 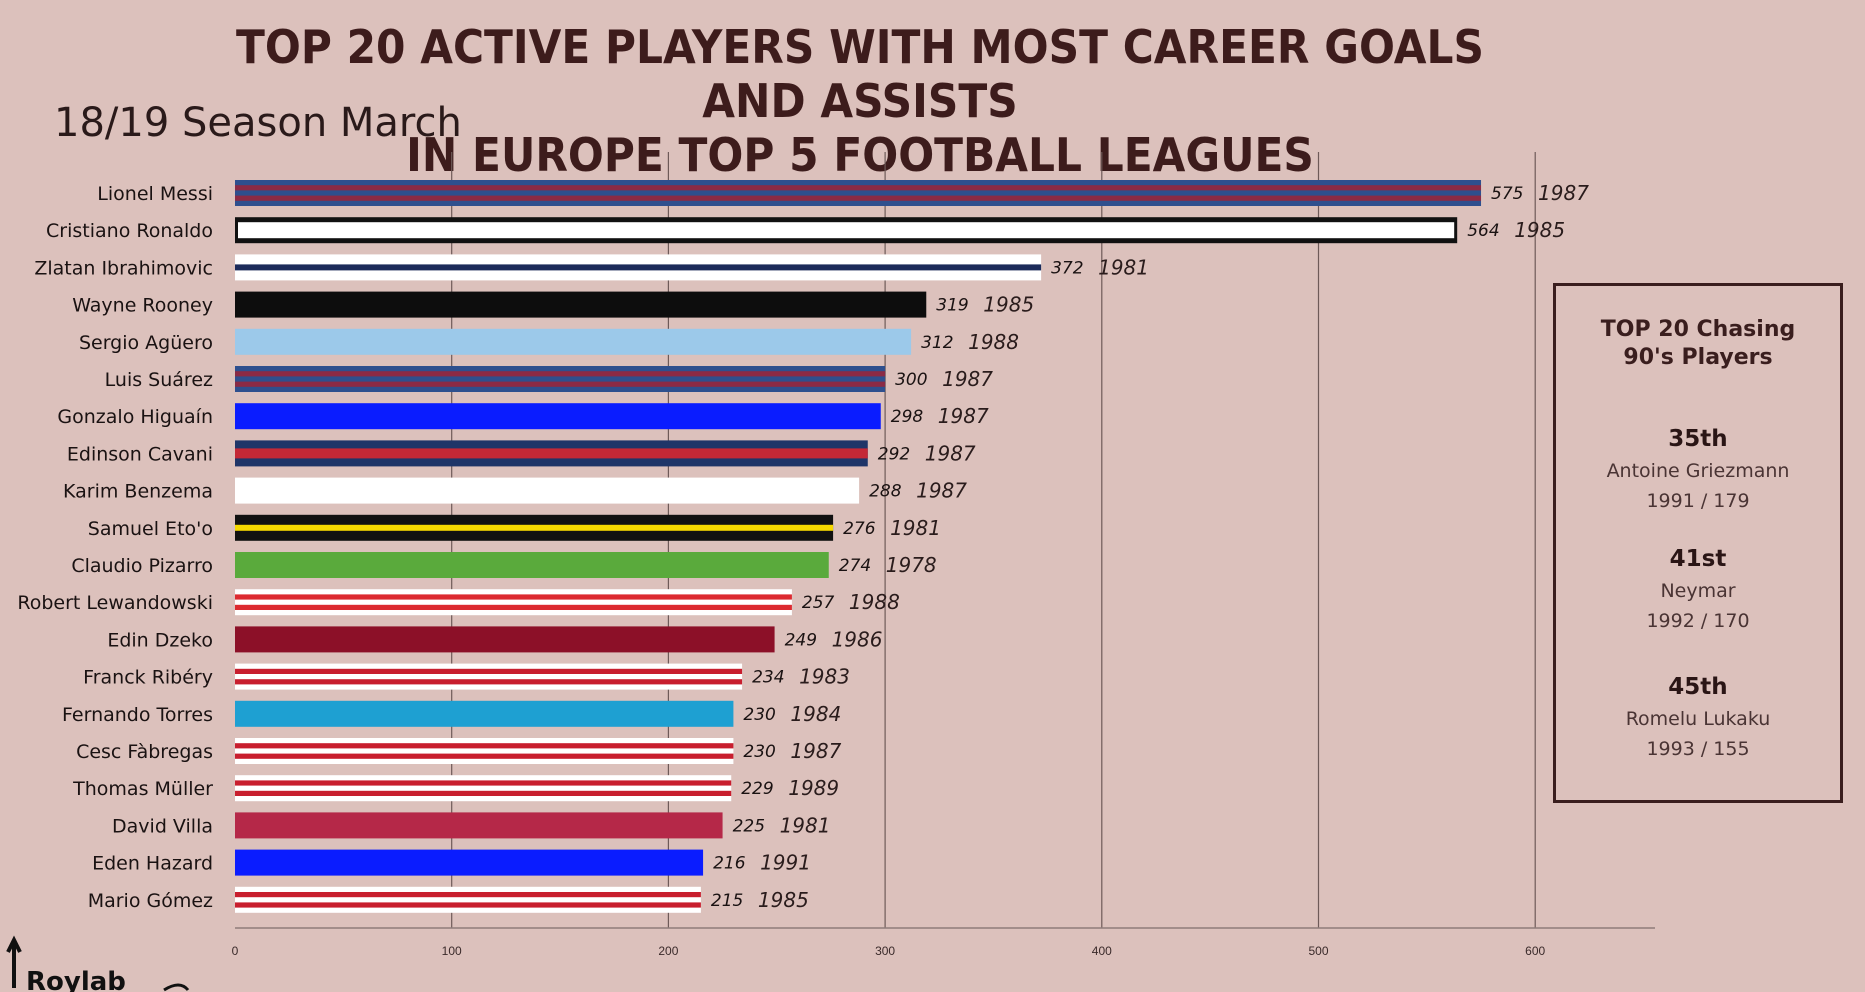 I want to click on bar-value-label: 372, so click(x=1067, y=268).